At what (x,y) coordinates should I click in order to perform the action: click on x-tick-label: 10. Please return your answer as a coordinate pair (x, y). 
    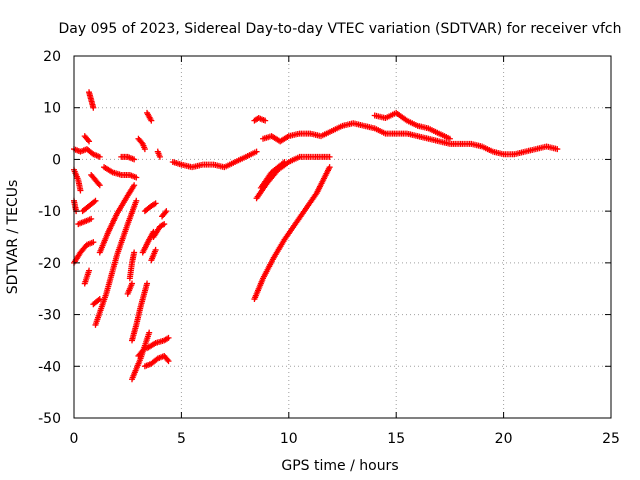
    Looking at the image, I should click on (289, 439).